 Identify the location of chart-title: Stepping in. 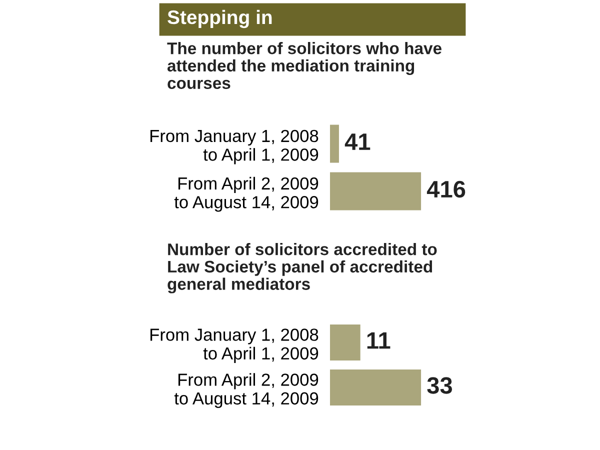
(220, 19).